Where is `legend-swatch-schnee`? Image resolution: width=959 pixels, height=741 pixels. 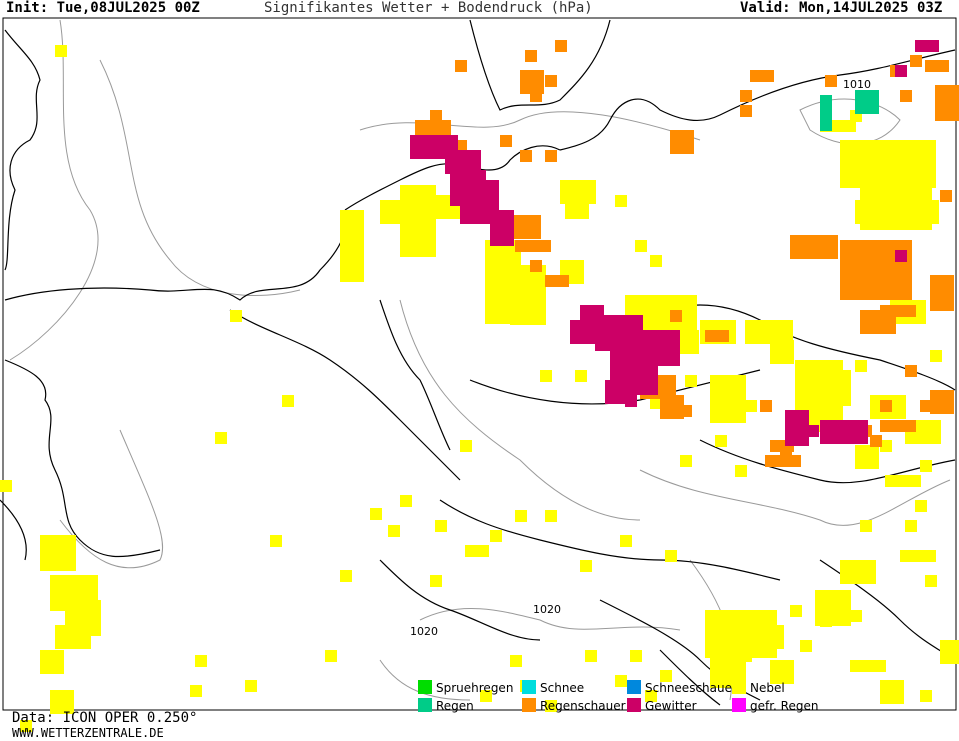 legend-swatch-schnee is located at coordinates (529, 687).